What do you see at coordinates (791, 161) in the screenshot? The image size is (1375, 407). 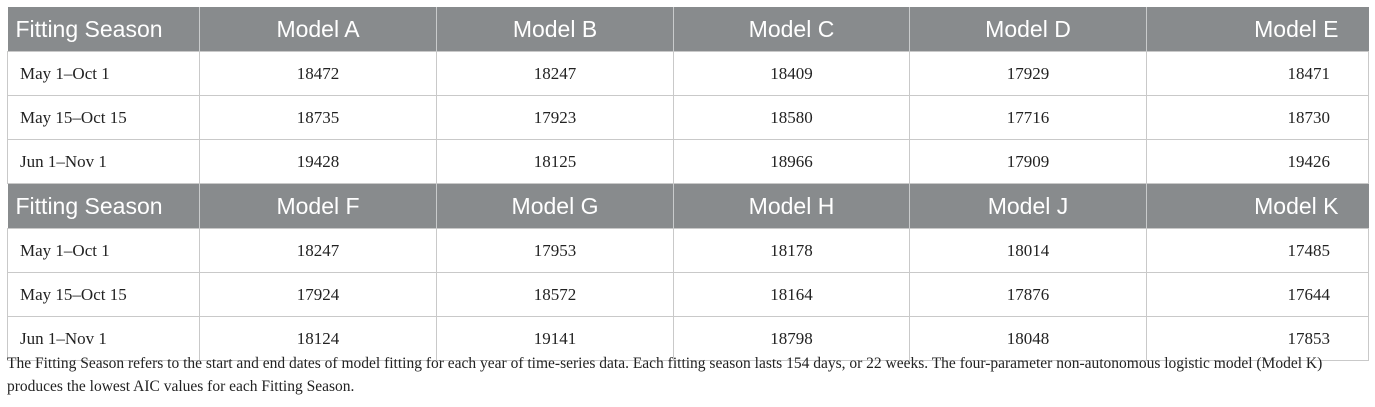 I see `value-cell: 18966` at bounding box center [791, 161].